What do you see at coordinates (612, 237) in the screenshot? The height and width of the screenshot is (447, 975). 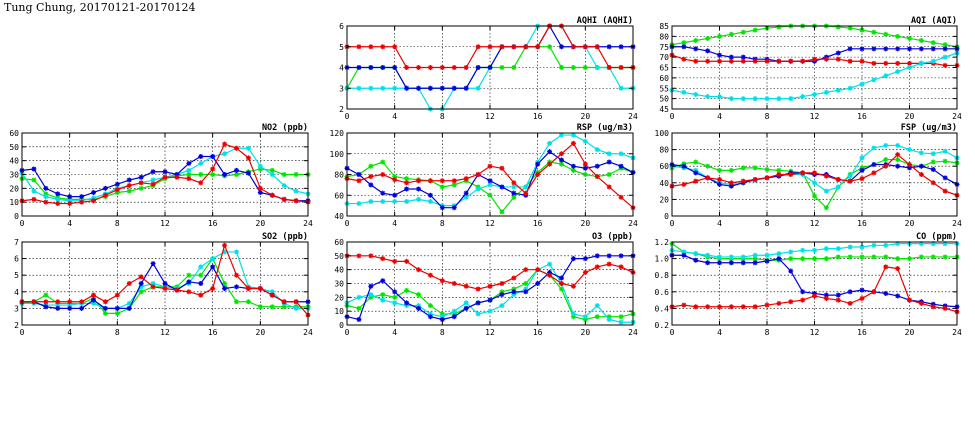 I see `chart-title: O3 (ppb)` at bounding box center [612, 237].